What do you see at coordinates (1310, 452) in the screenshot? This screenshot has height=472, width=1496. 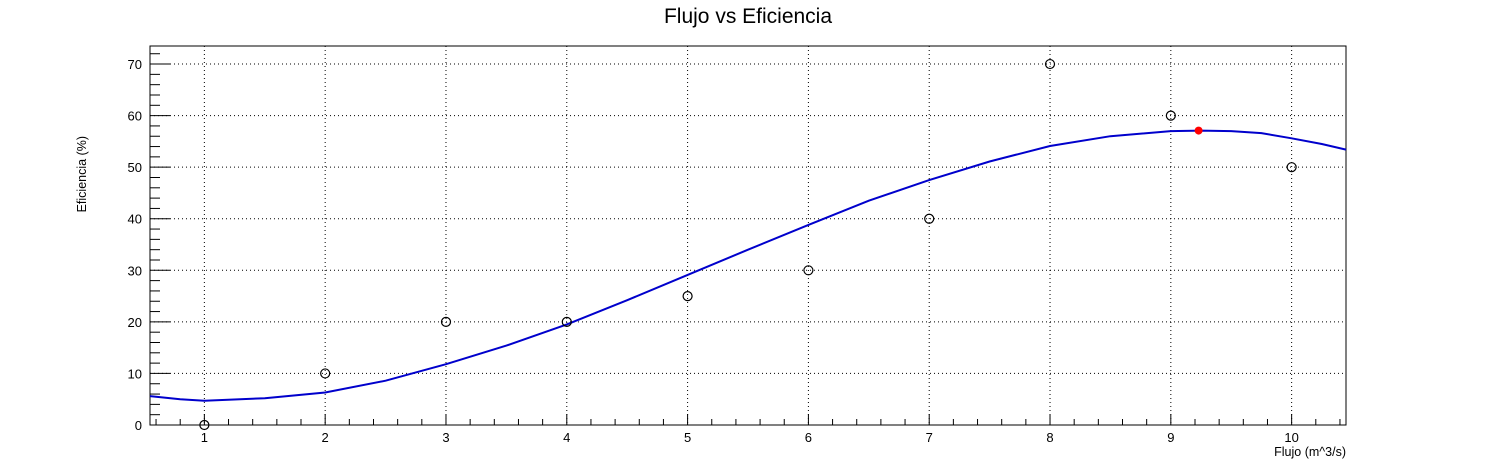 I see `x-axis-label: Flujo (m^3/s)` at bounding box center [1310, 452].